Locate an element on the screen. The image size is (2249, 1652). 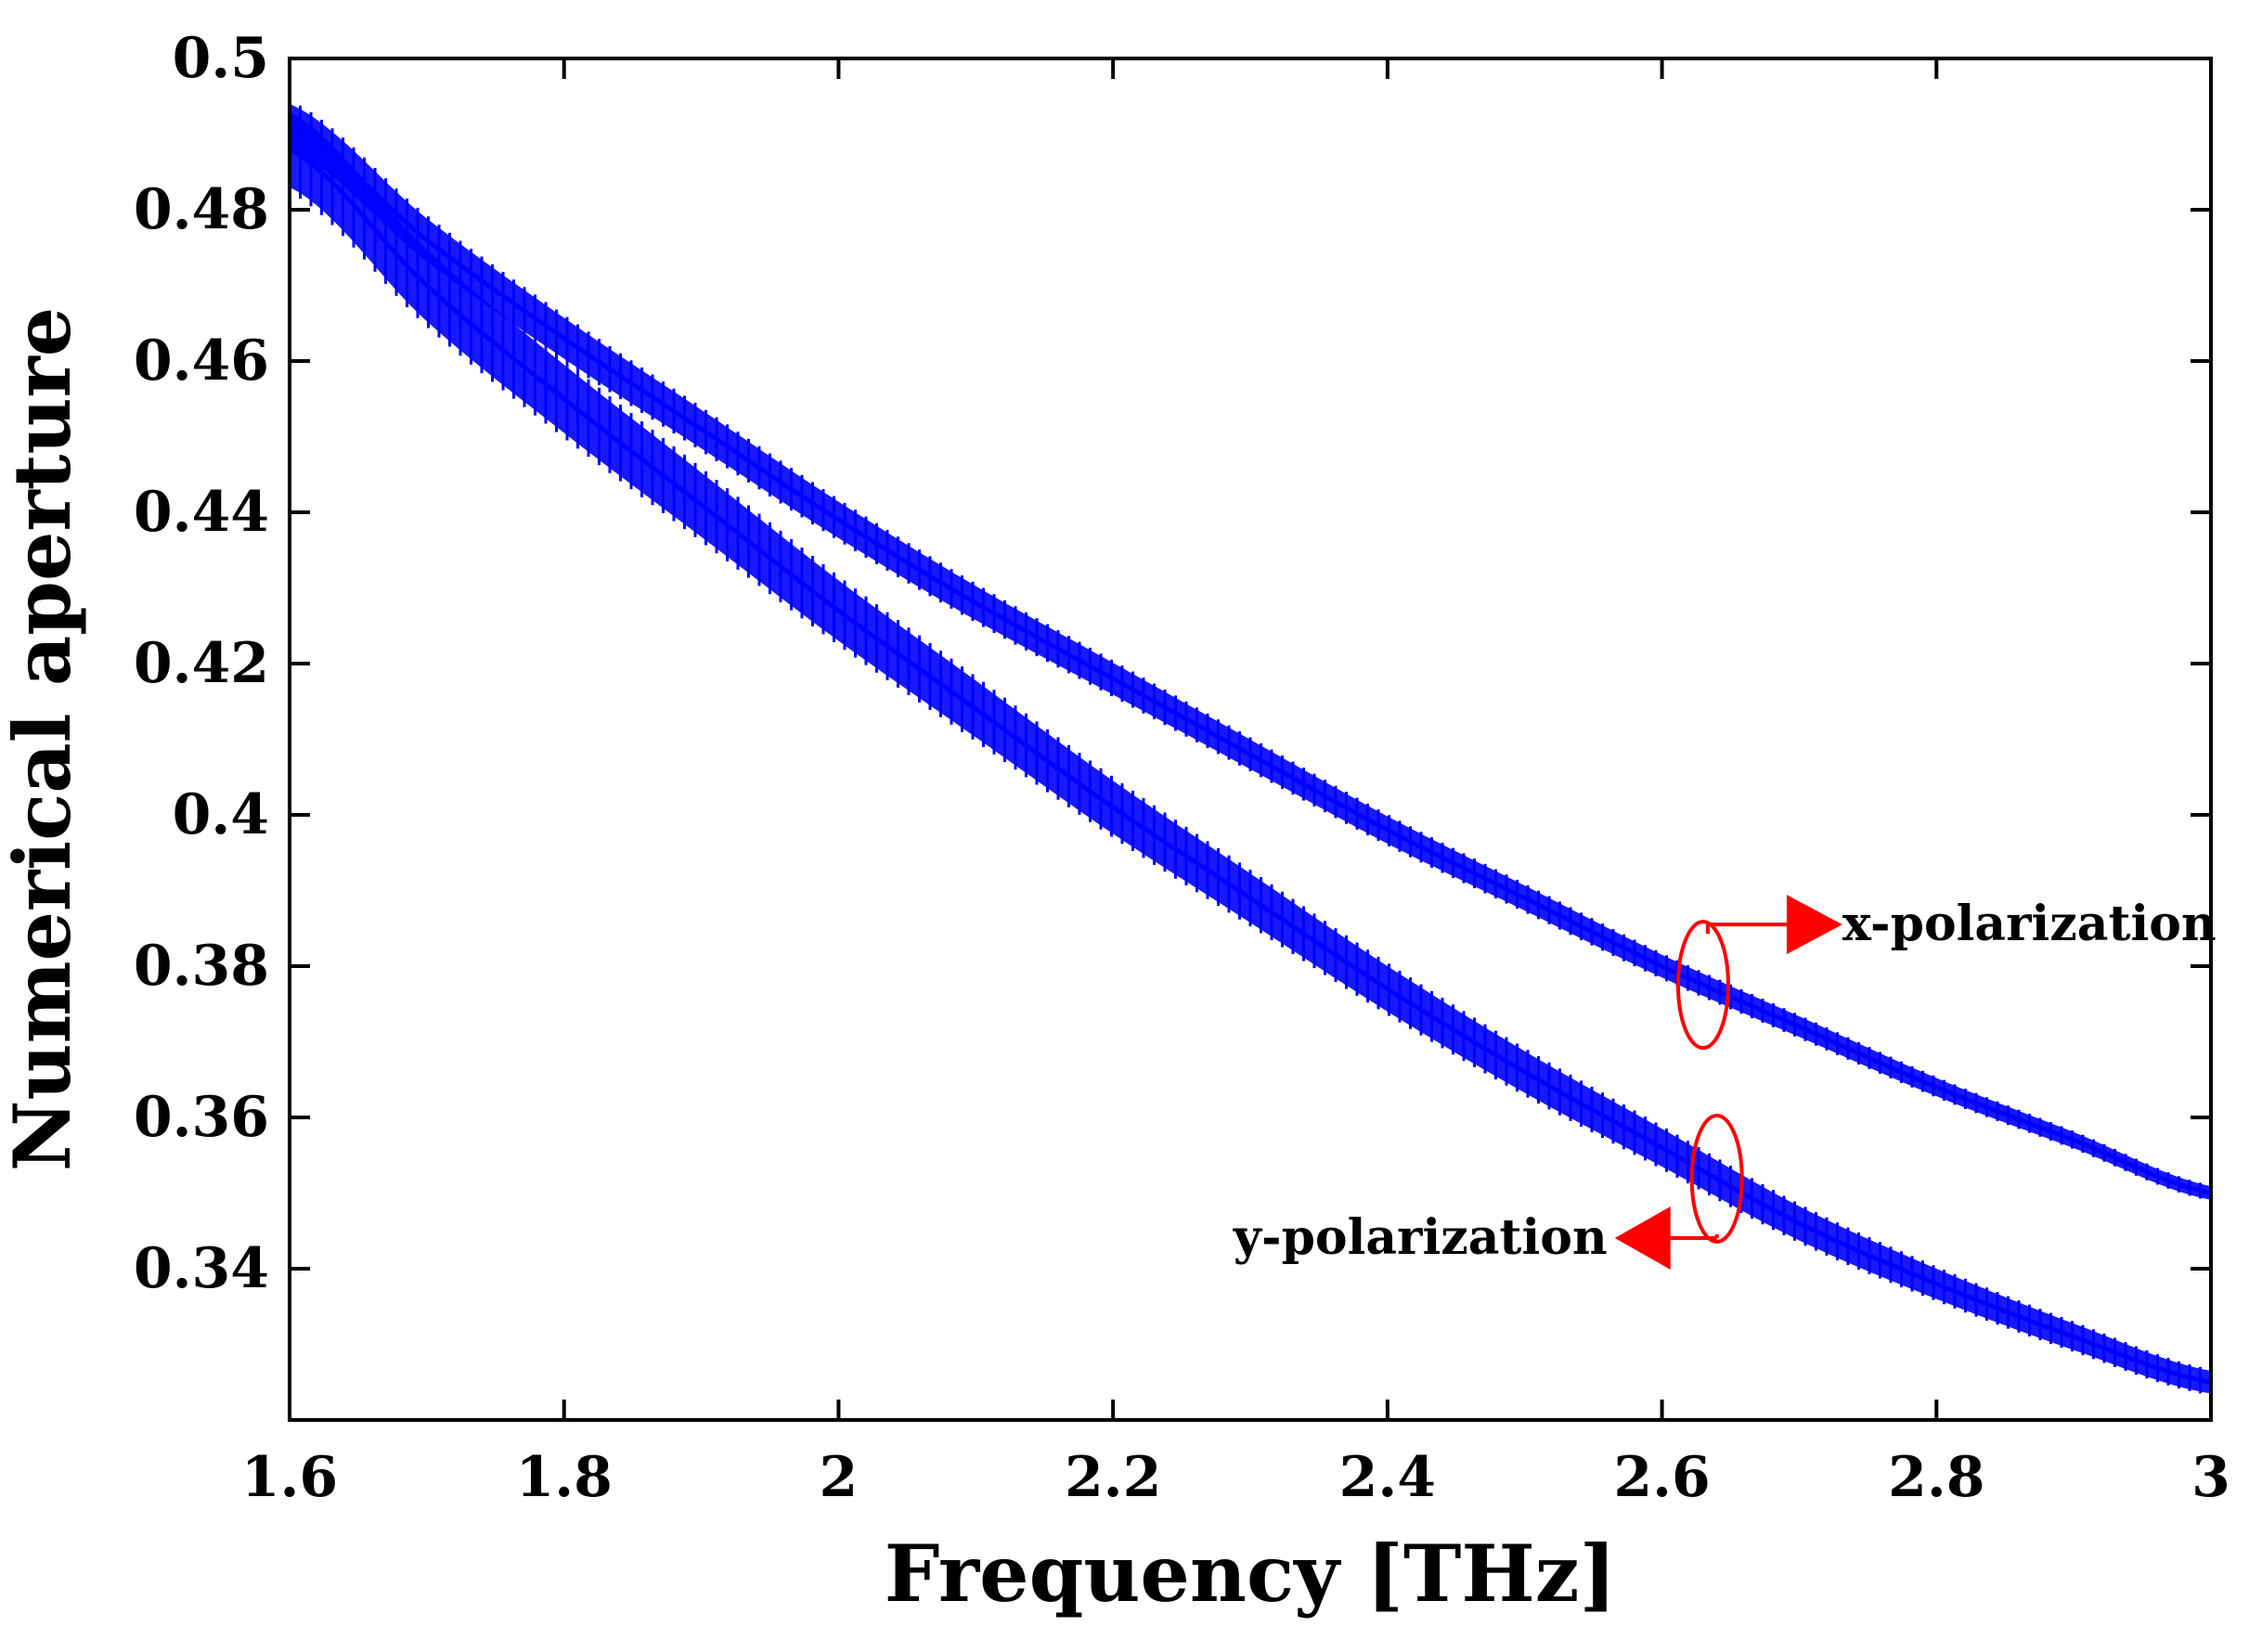
x-tick-label: 2.6 is located at coordinates (1661, 1477).